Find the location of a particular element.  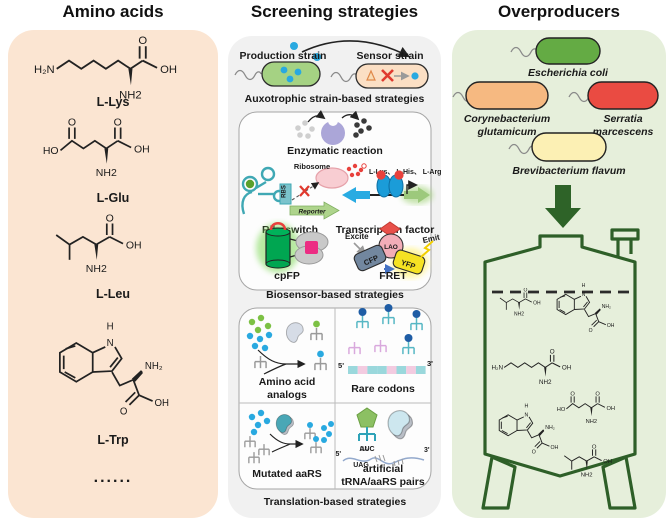

left-panel-title: Amino acids is located at coordinates (113, 11).